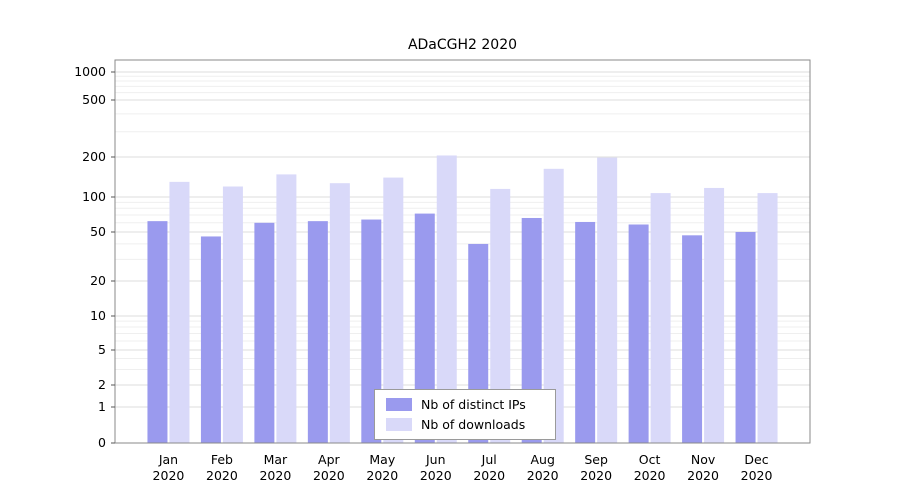 The height and width of the screenshot is (500, 900). What do you see at coordinates (489, 459) in the screenshot?
I see `x-tick-label-month: Jul` at bounding box center [489, 459].